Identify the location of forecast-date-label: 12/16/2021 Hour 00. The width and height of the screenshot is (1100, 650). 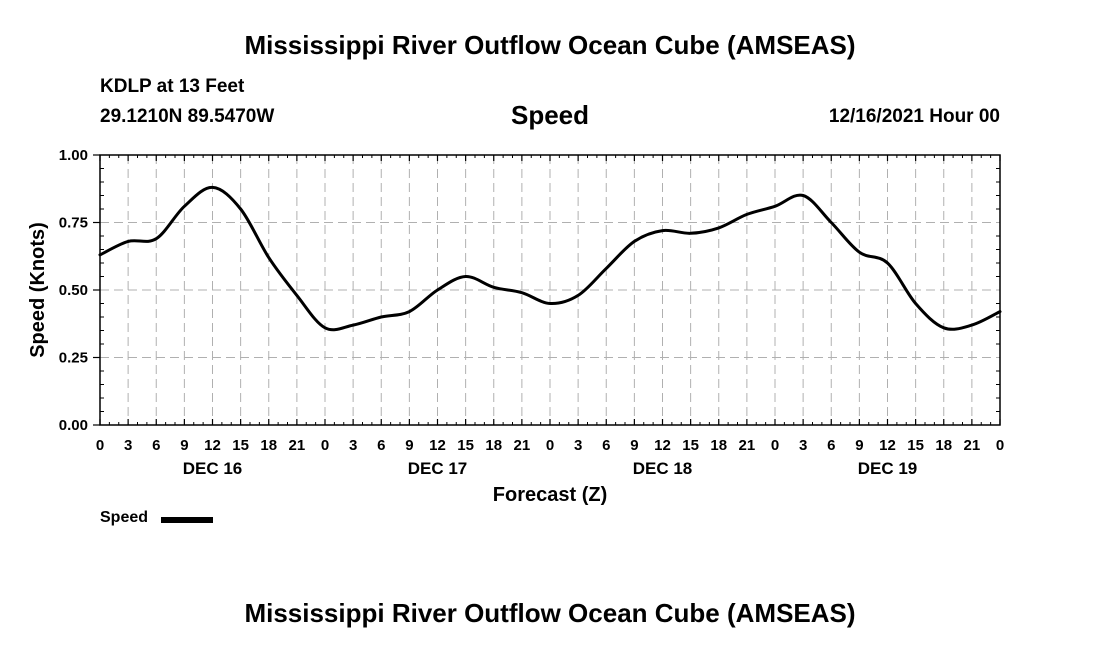
(914, 116).